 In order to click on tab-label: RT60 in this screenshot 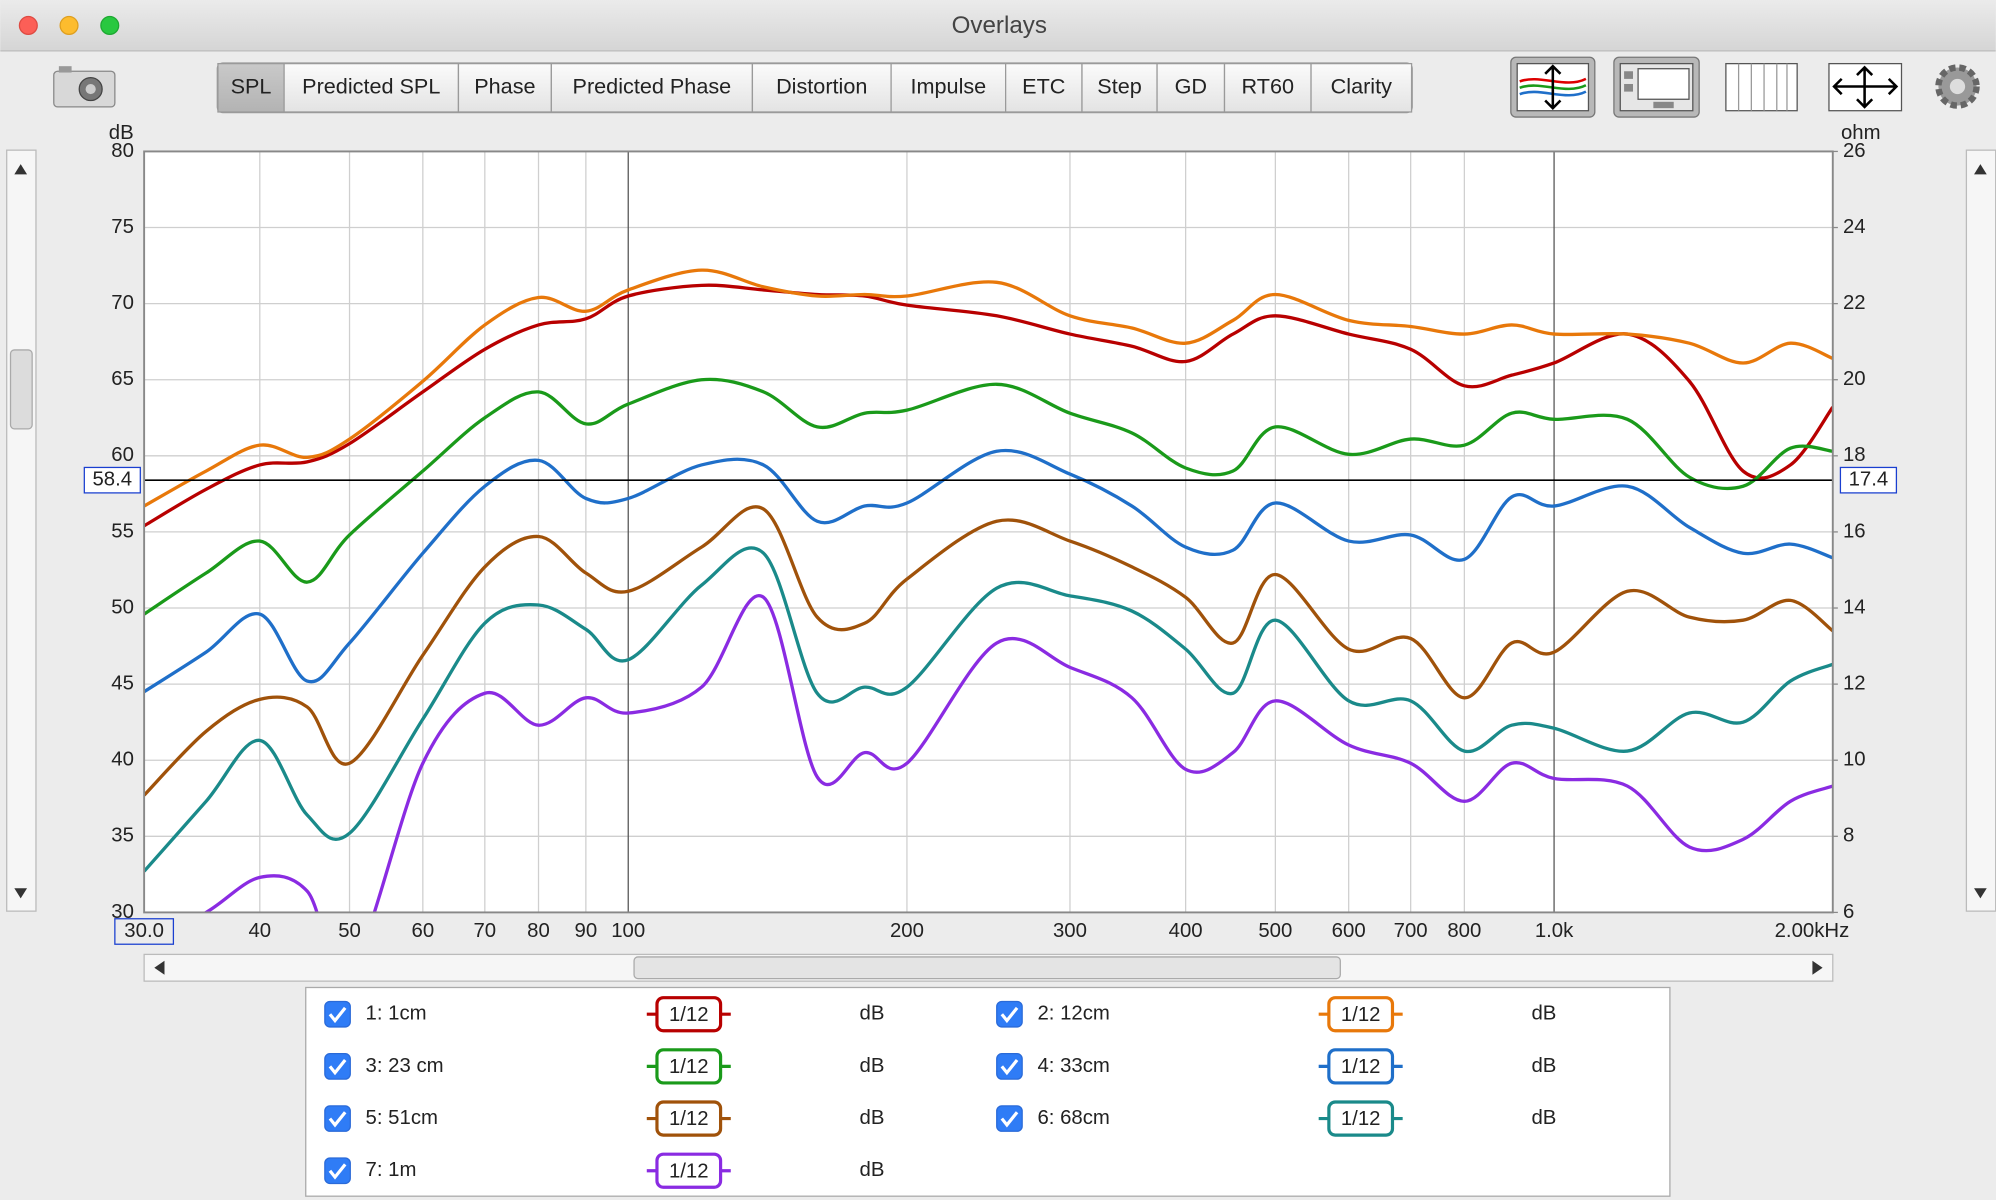, I will do `click(1268, 86)`.